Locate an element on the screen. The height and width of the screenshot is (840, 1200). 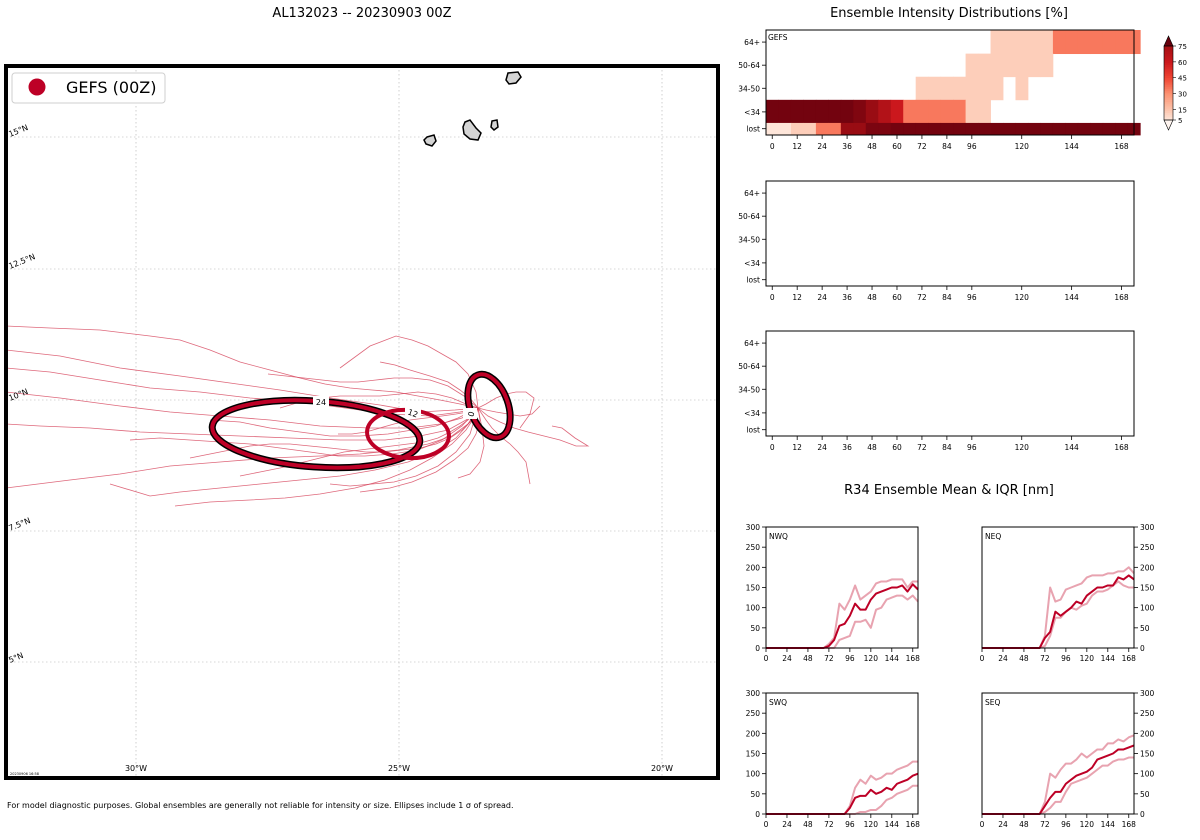
y-tick-label: 50 is located at coordinates (755, 794).